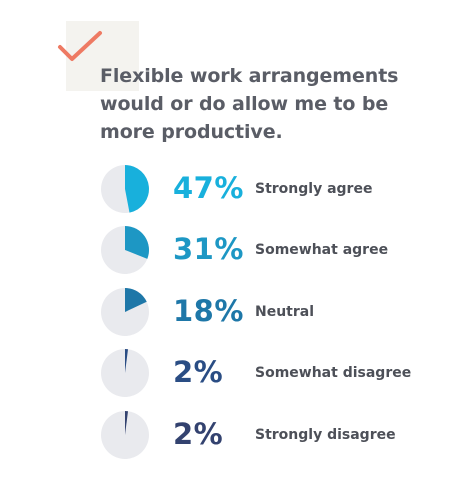 The image size is (458, 484). I want to click on response-label: Somewhat disagree, so click(333, 373).